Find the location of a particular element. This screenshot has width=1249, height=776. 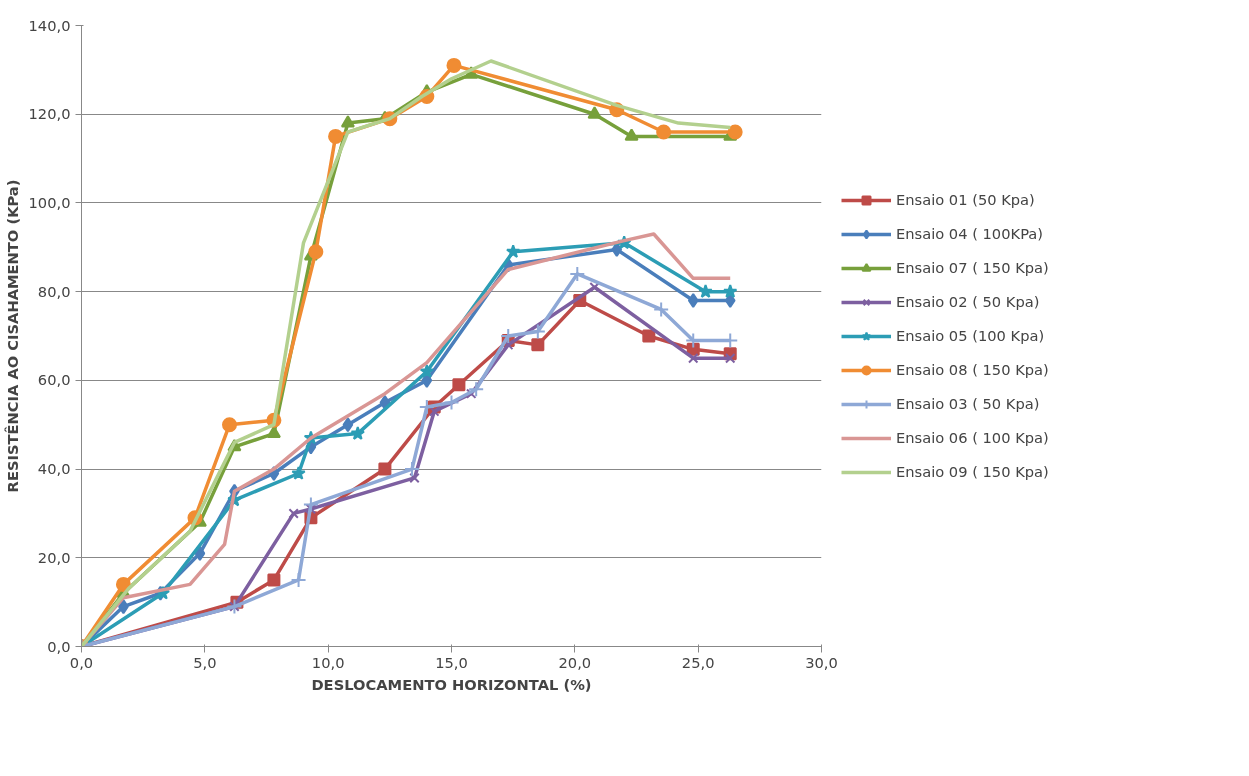

x-tick-label: 5,0 is located at coordinates (205, 662).